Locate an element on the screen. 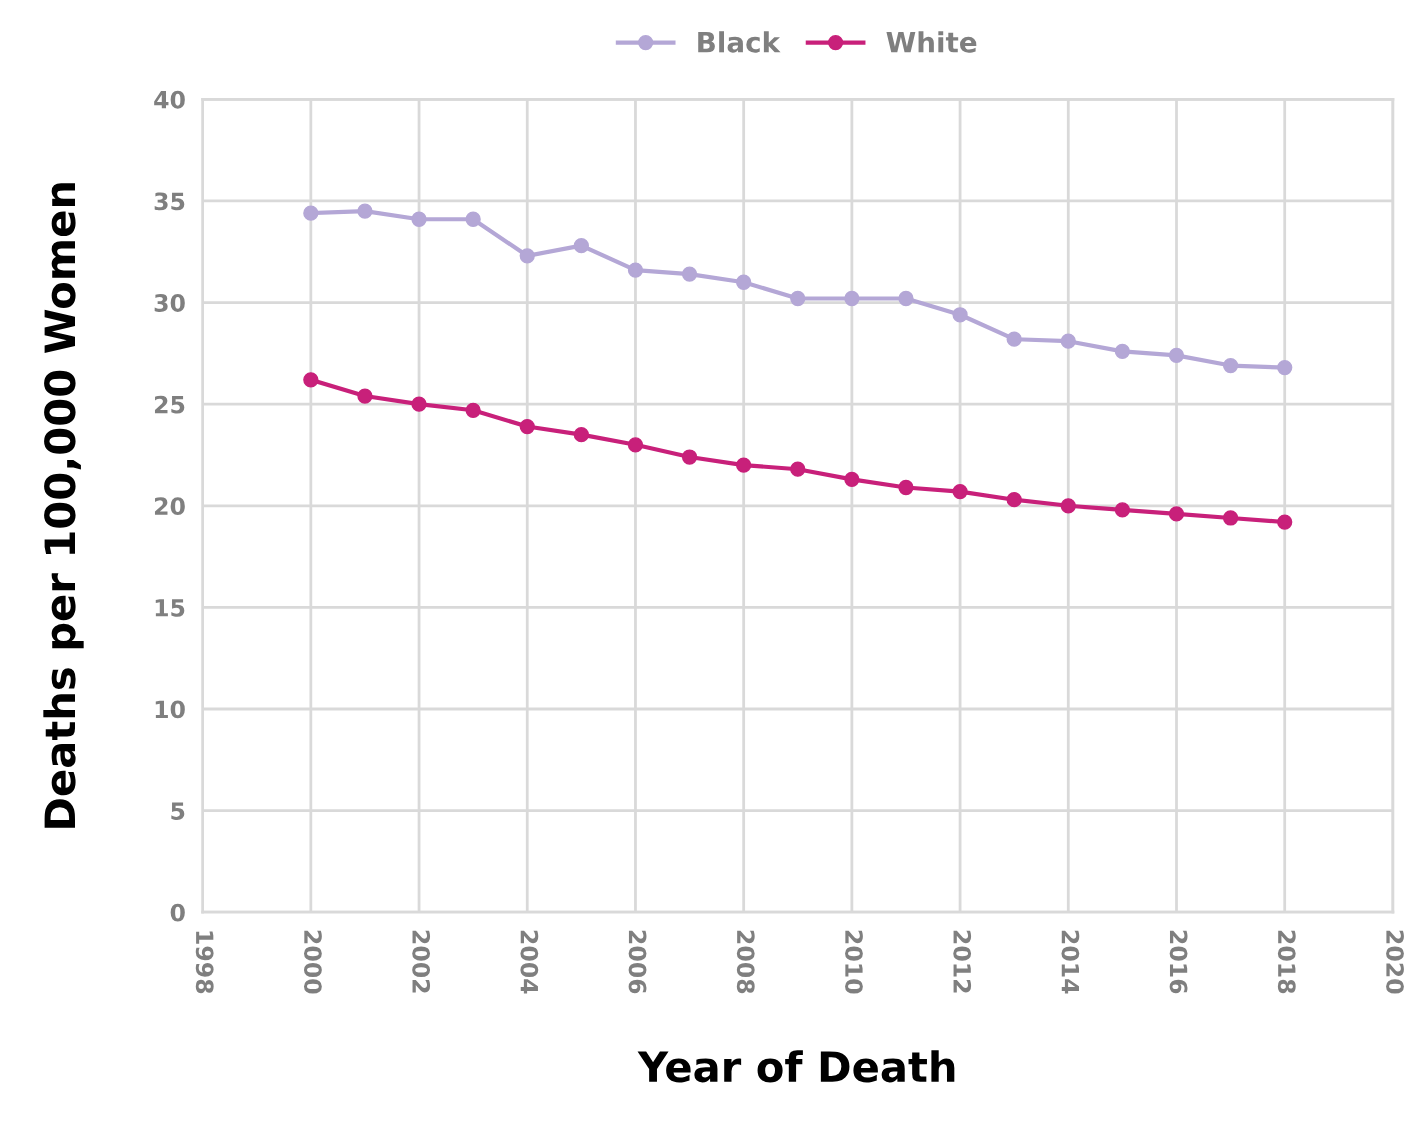  y-tick-label: 25 is located at coordinates (169, 404).